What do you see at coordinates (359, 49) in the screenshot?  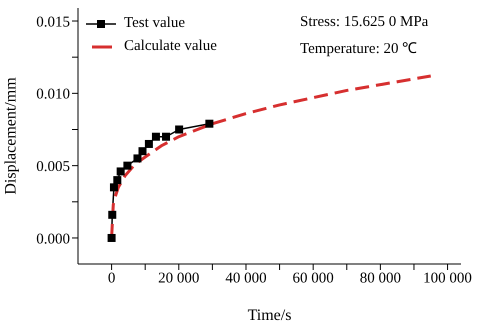 I see `annotation: Temperature: 20 ℃` at bounding box center [359, 49].